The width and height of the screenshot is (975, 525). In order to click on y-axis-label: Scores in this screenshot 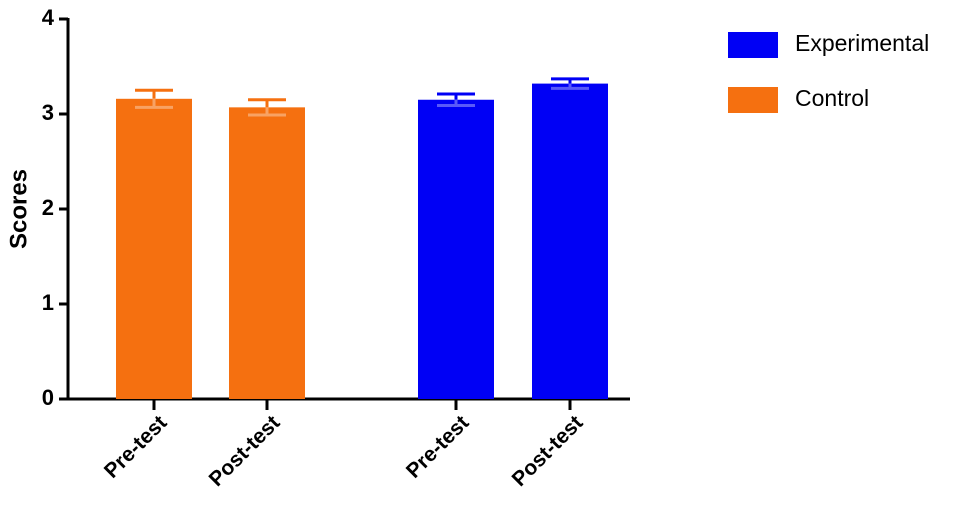, I will do `click(18, 209)`.